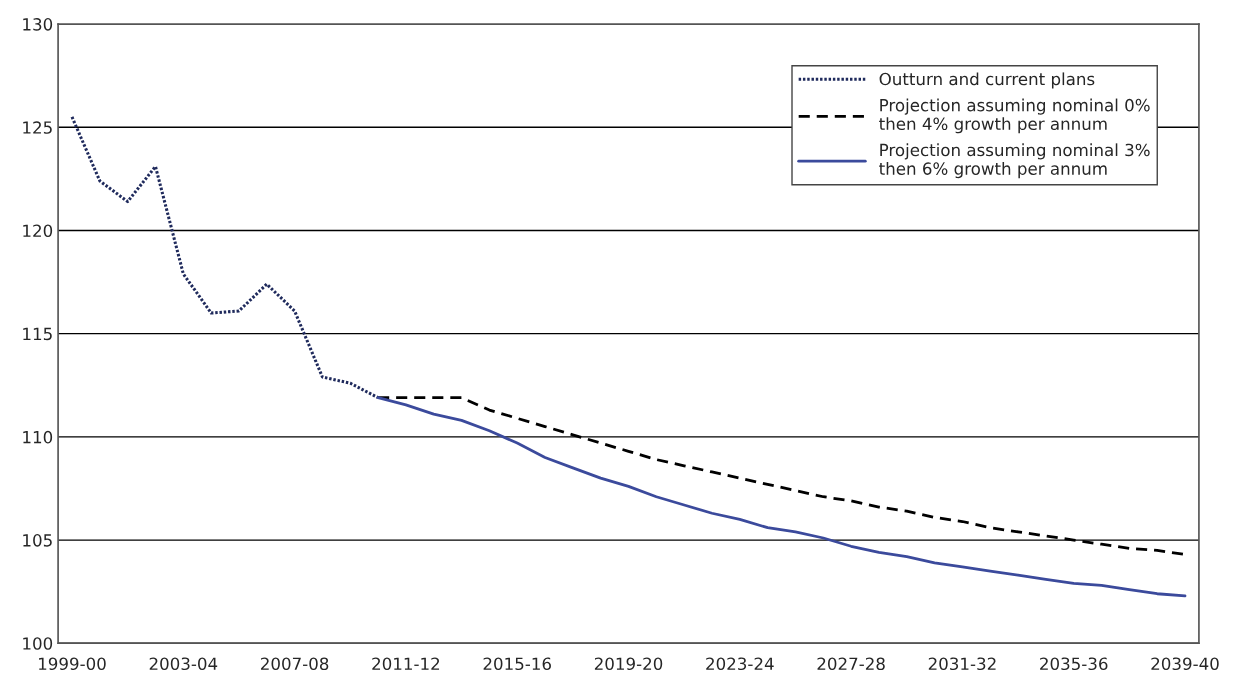  I want to click on x-tick-label: 2011-12, so click(406, 664).